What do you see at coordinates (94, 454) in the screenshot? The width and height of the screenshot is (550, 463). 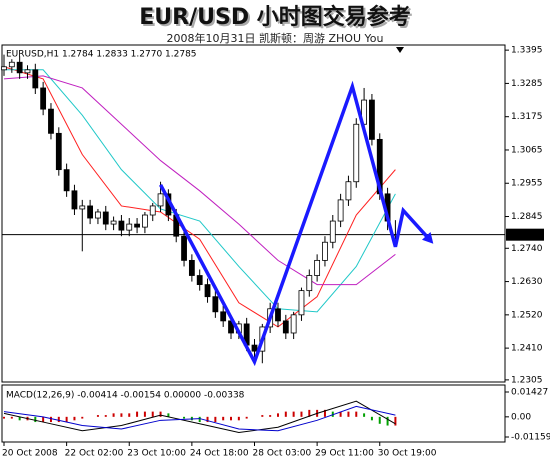 I see `x-tick-label: 22 Oct 02:00` at bounding box center [94, 454].